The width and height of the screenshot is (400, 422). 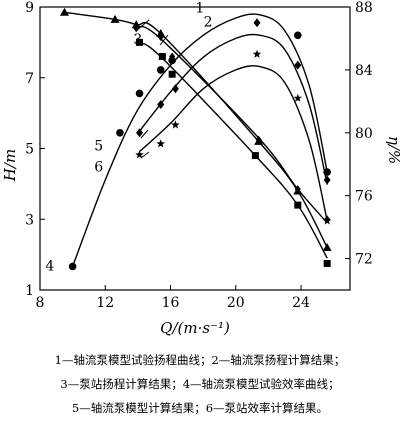 I want to click on y-right-tick-label: 88, so click(x=364, y=8).